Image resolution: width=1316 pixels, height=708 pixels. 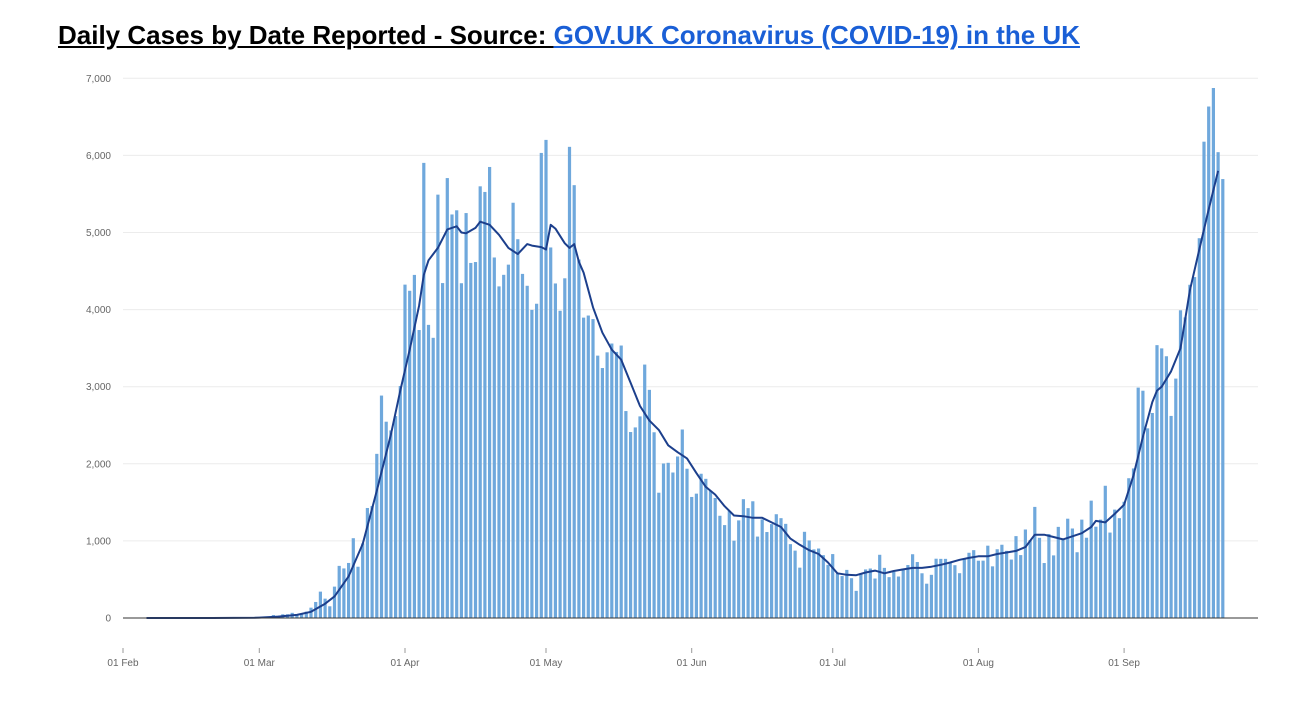 What do you see at coordinates (816, 35) in the screenshot?
I see `source-link: GOV.UK Coronavirus (COVID-19) in the UK` at bounding box center [816, 35].